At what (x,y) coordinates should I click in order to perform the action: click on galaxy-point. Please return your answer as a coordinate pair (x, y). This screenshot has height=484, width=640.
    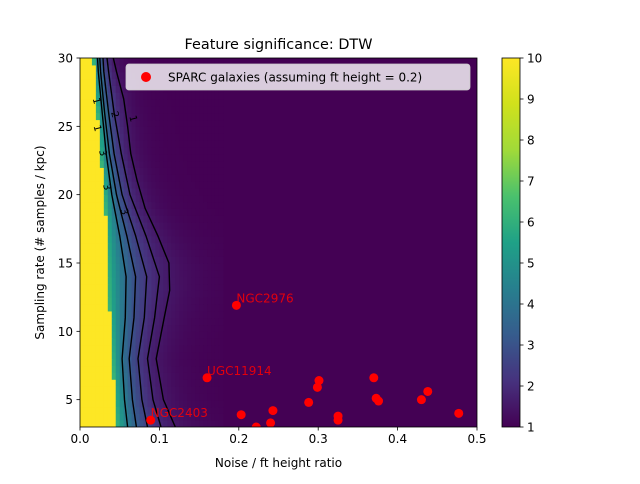
    Looking at the image, I should click on (236, 305).